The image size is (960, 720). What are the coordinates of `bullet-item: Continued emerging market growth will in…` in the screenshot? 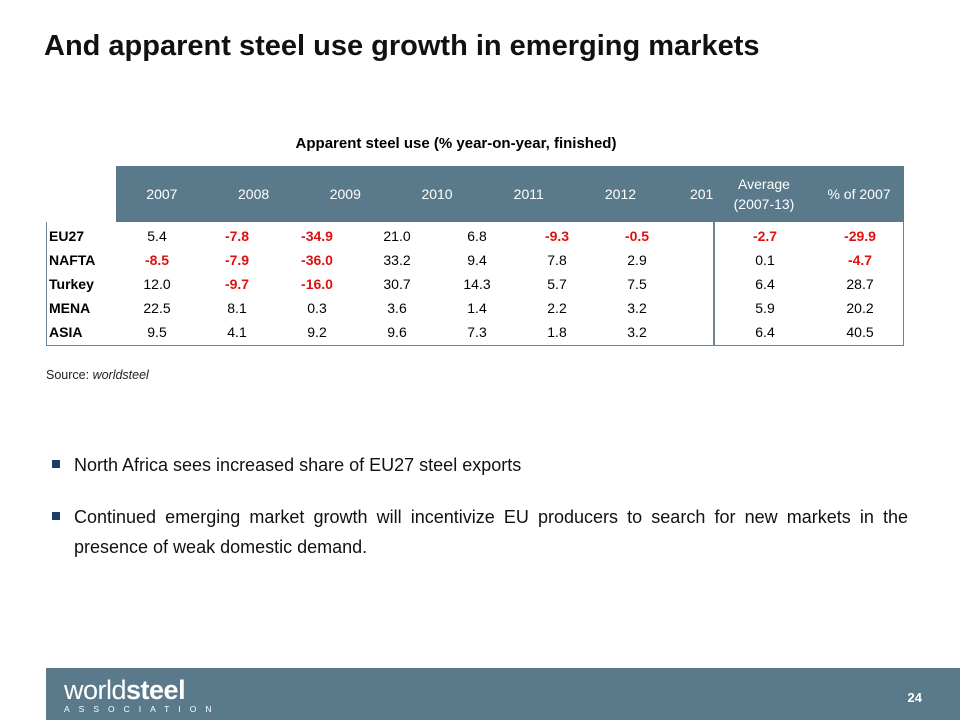 It's located at (480, 532).